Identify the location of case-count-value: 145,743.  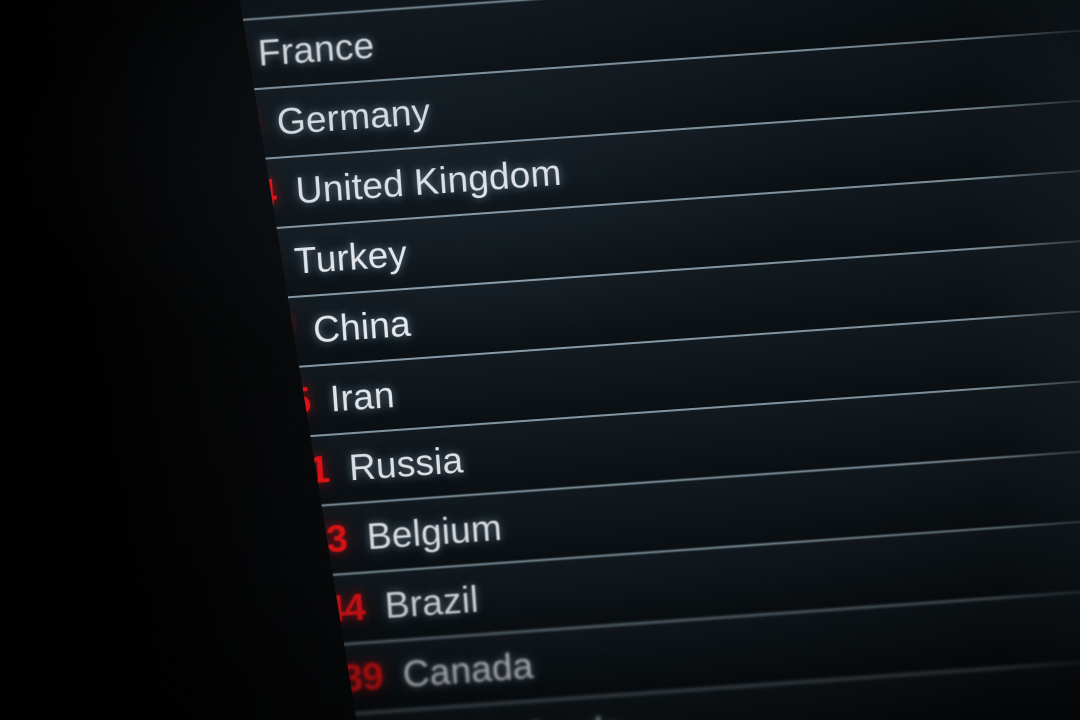
(190, 128).